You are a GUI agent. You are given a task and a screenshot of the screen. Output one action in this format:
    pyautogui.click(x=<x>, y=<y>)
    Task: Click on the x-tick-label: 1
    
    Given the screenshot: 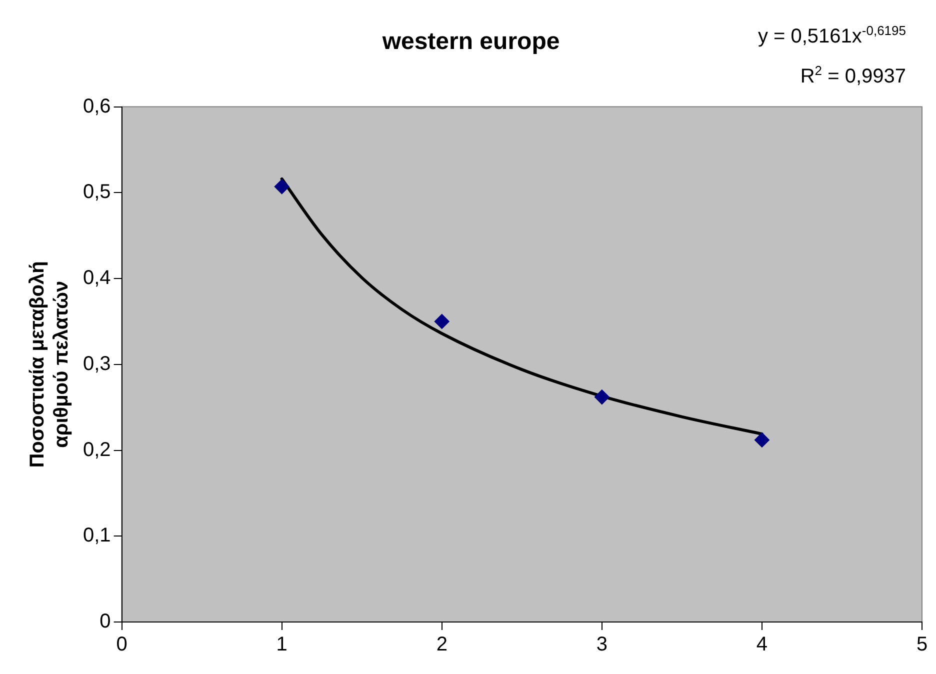 What is the action you would take?
    pyautogui.click(x=282, y=645)
    